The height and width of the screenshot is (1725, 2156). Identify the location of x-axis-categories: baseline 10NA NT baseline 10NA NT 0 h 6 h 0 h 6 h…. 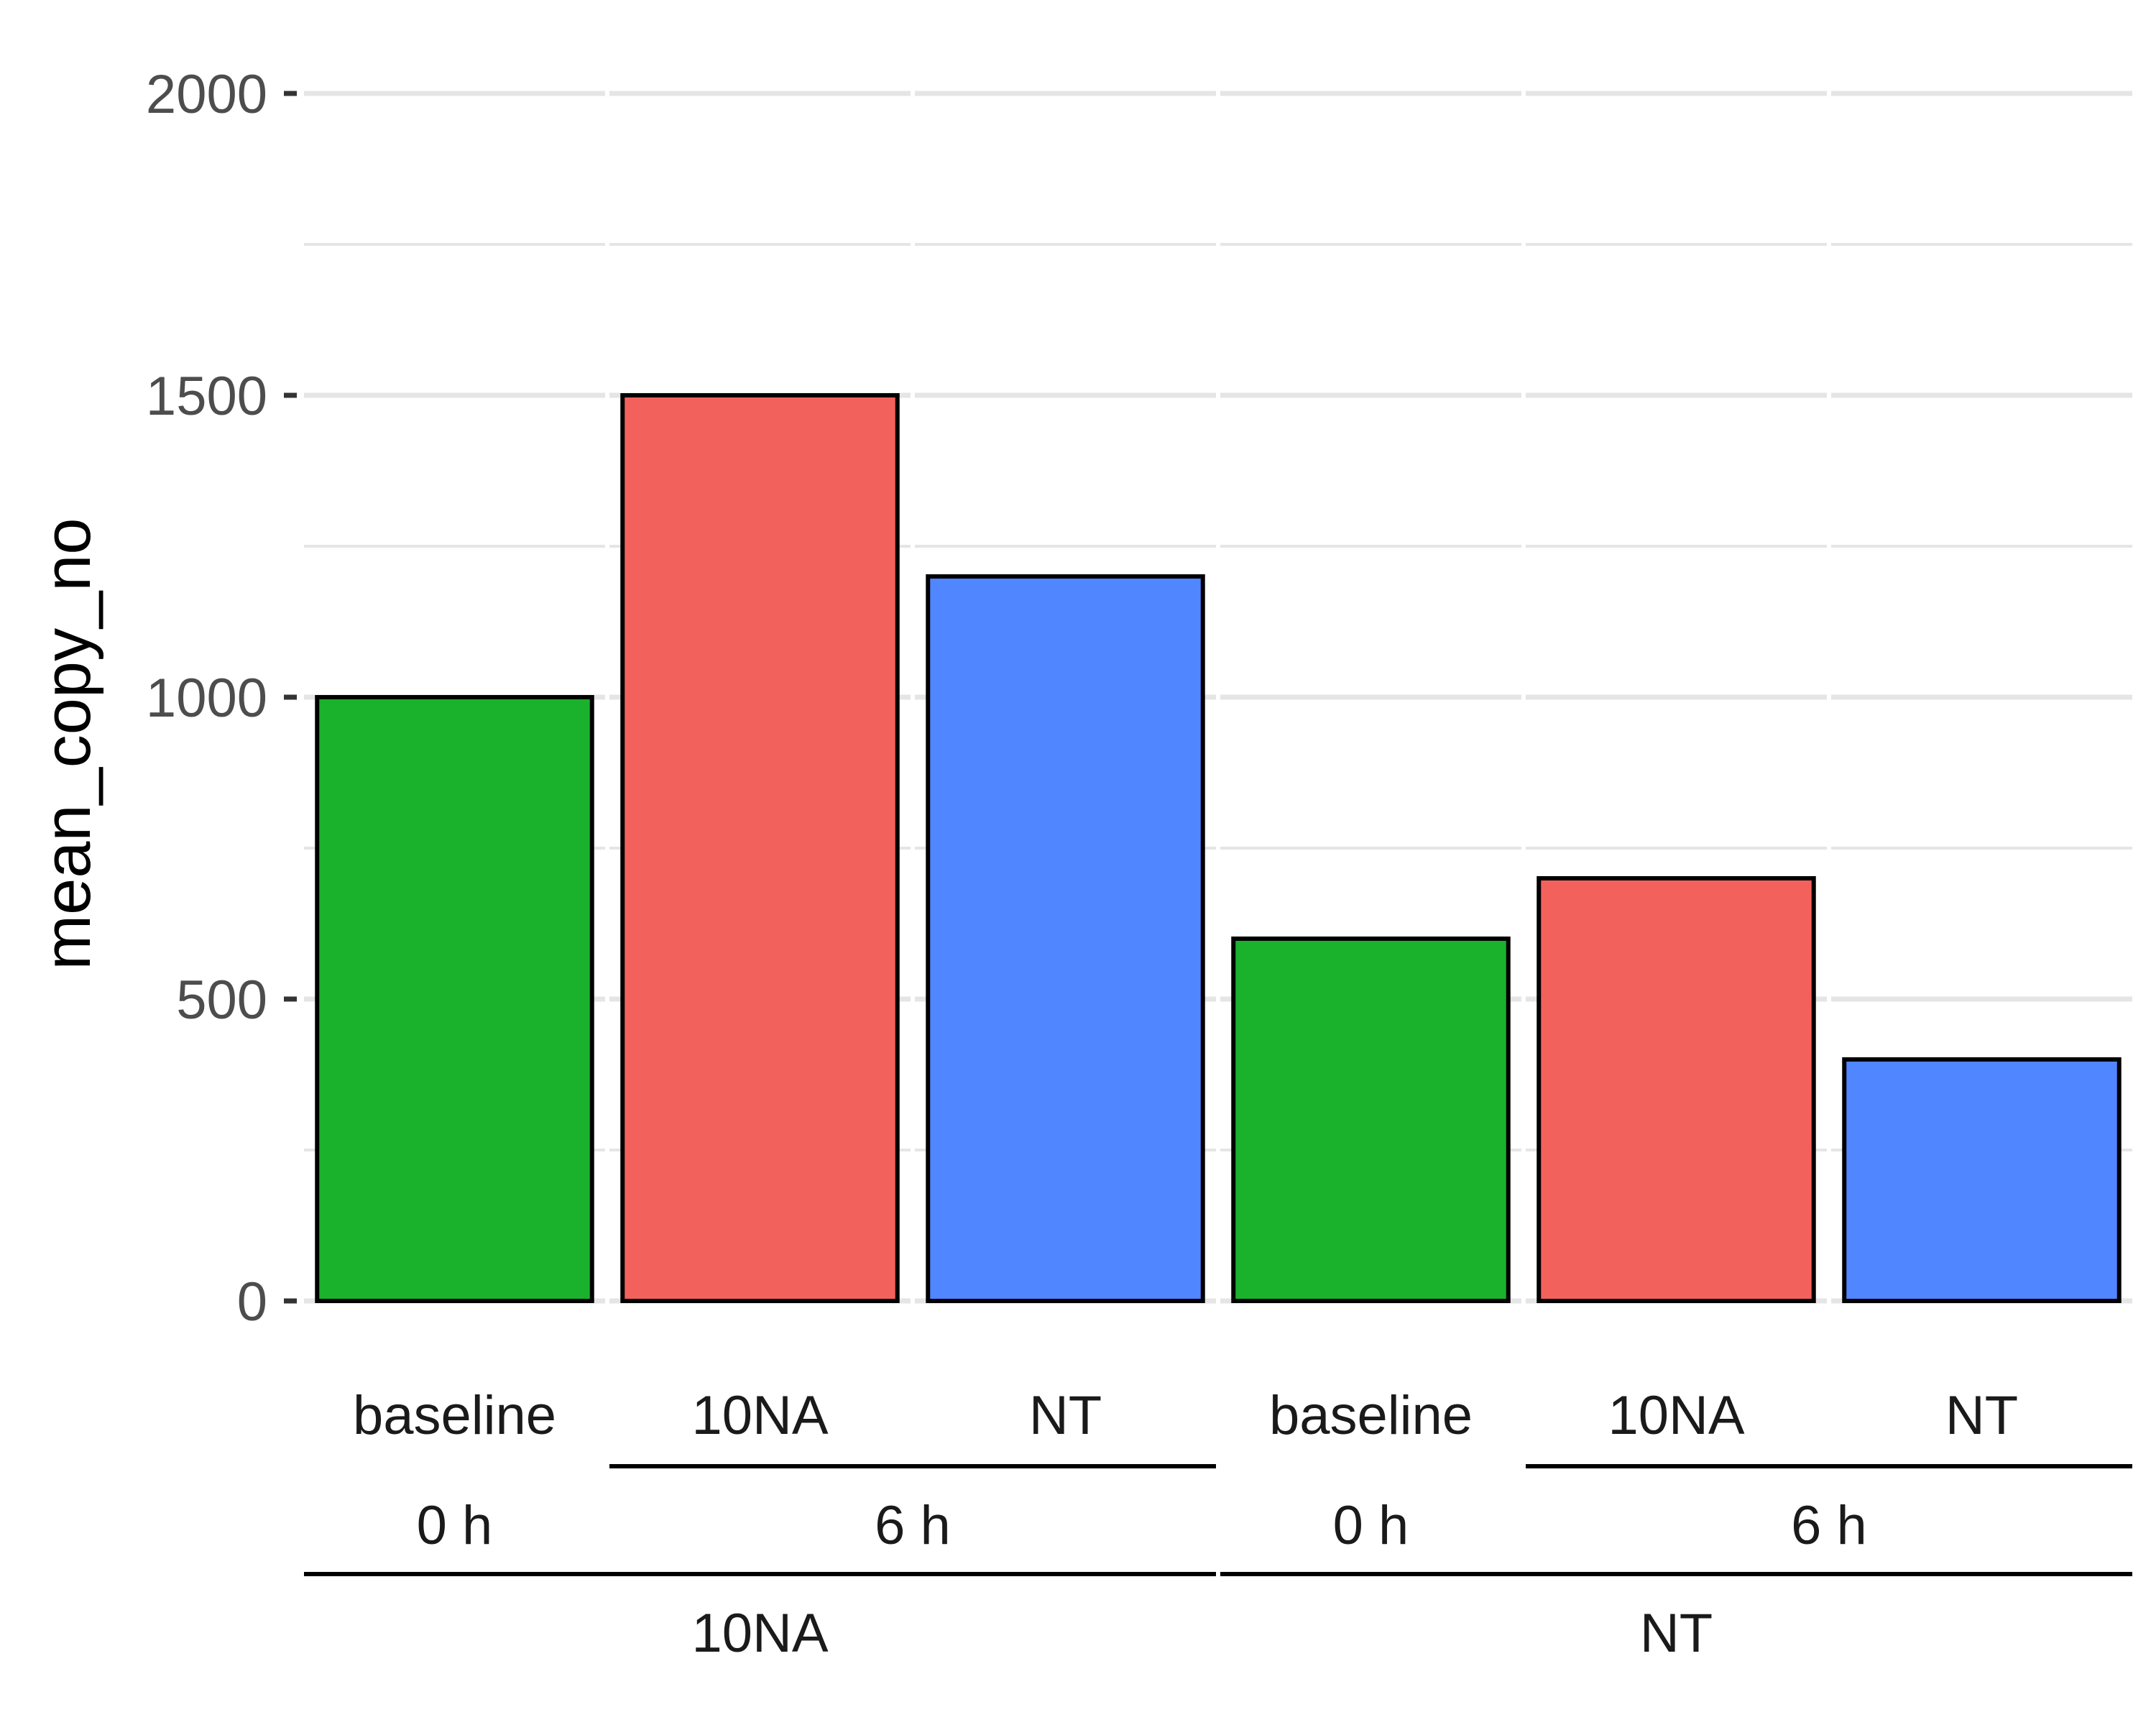
(1218, 1524).